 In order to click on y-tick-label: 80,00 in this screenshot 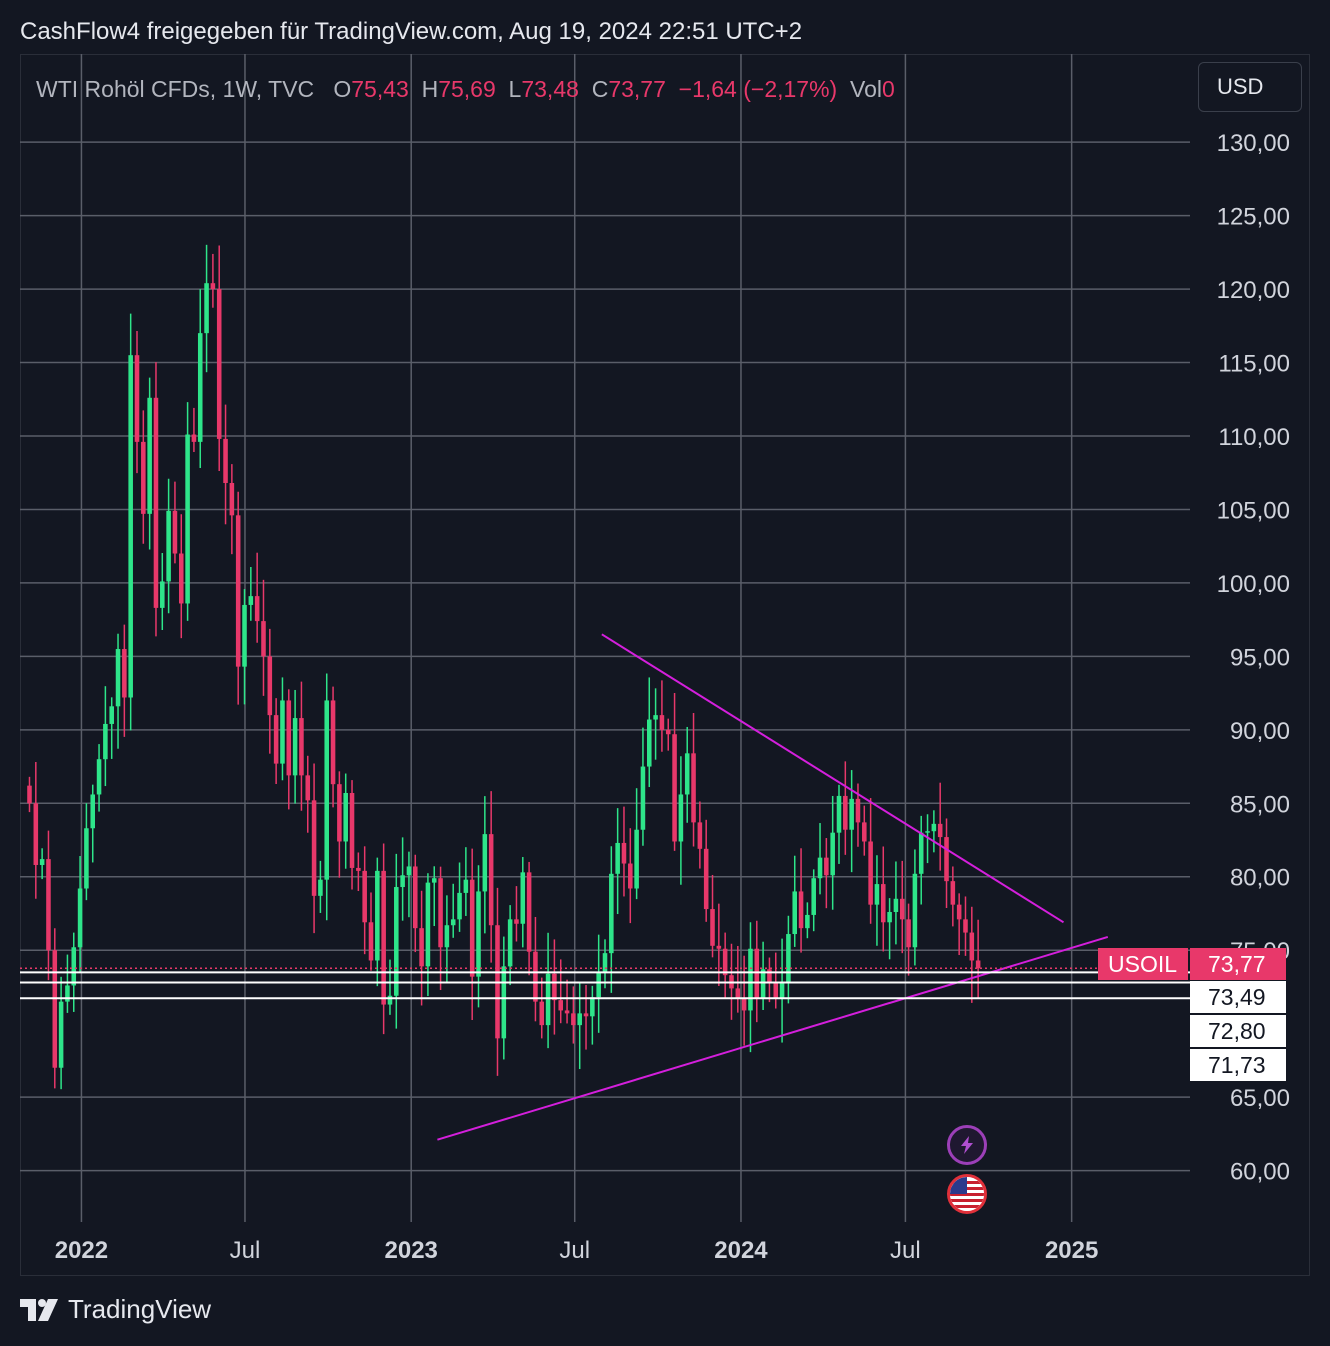, I will do `click(1260, 878)`.